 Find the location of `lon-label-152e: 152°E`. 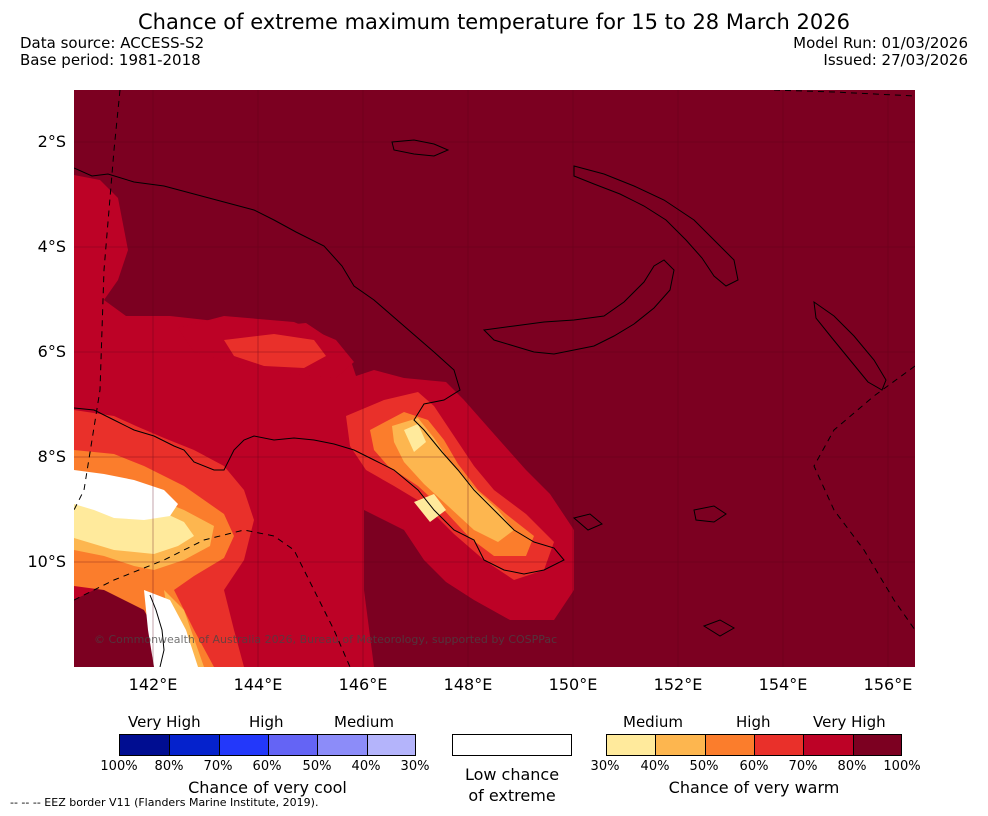

lon-label-152e: 152°E is located at coordinates (678, 684).